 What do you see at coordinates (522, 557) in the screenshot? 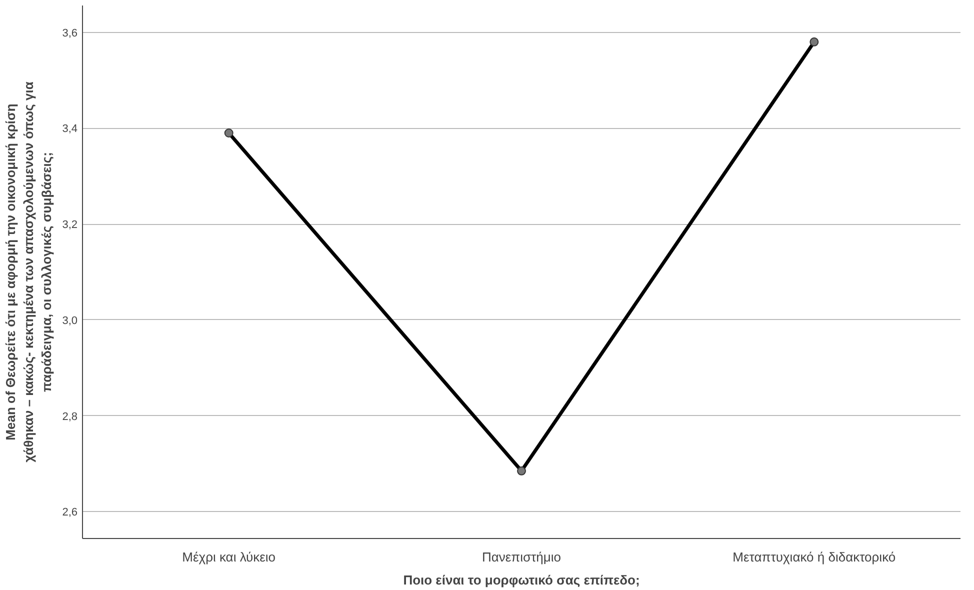
I see `x-tick-label: Πανεπιστήμιο` at bounding box center [522, 557].